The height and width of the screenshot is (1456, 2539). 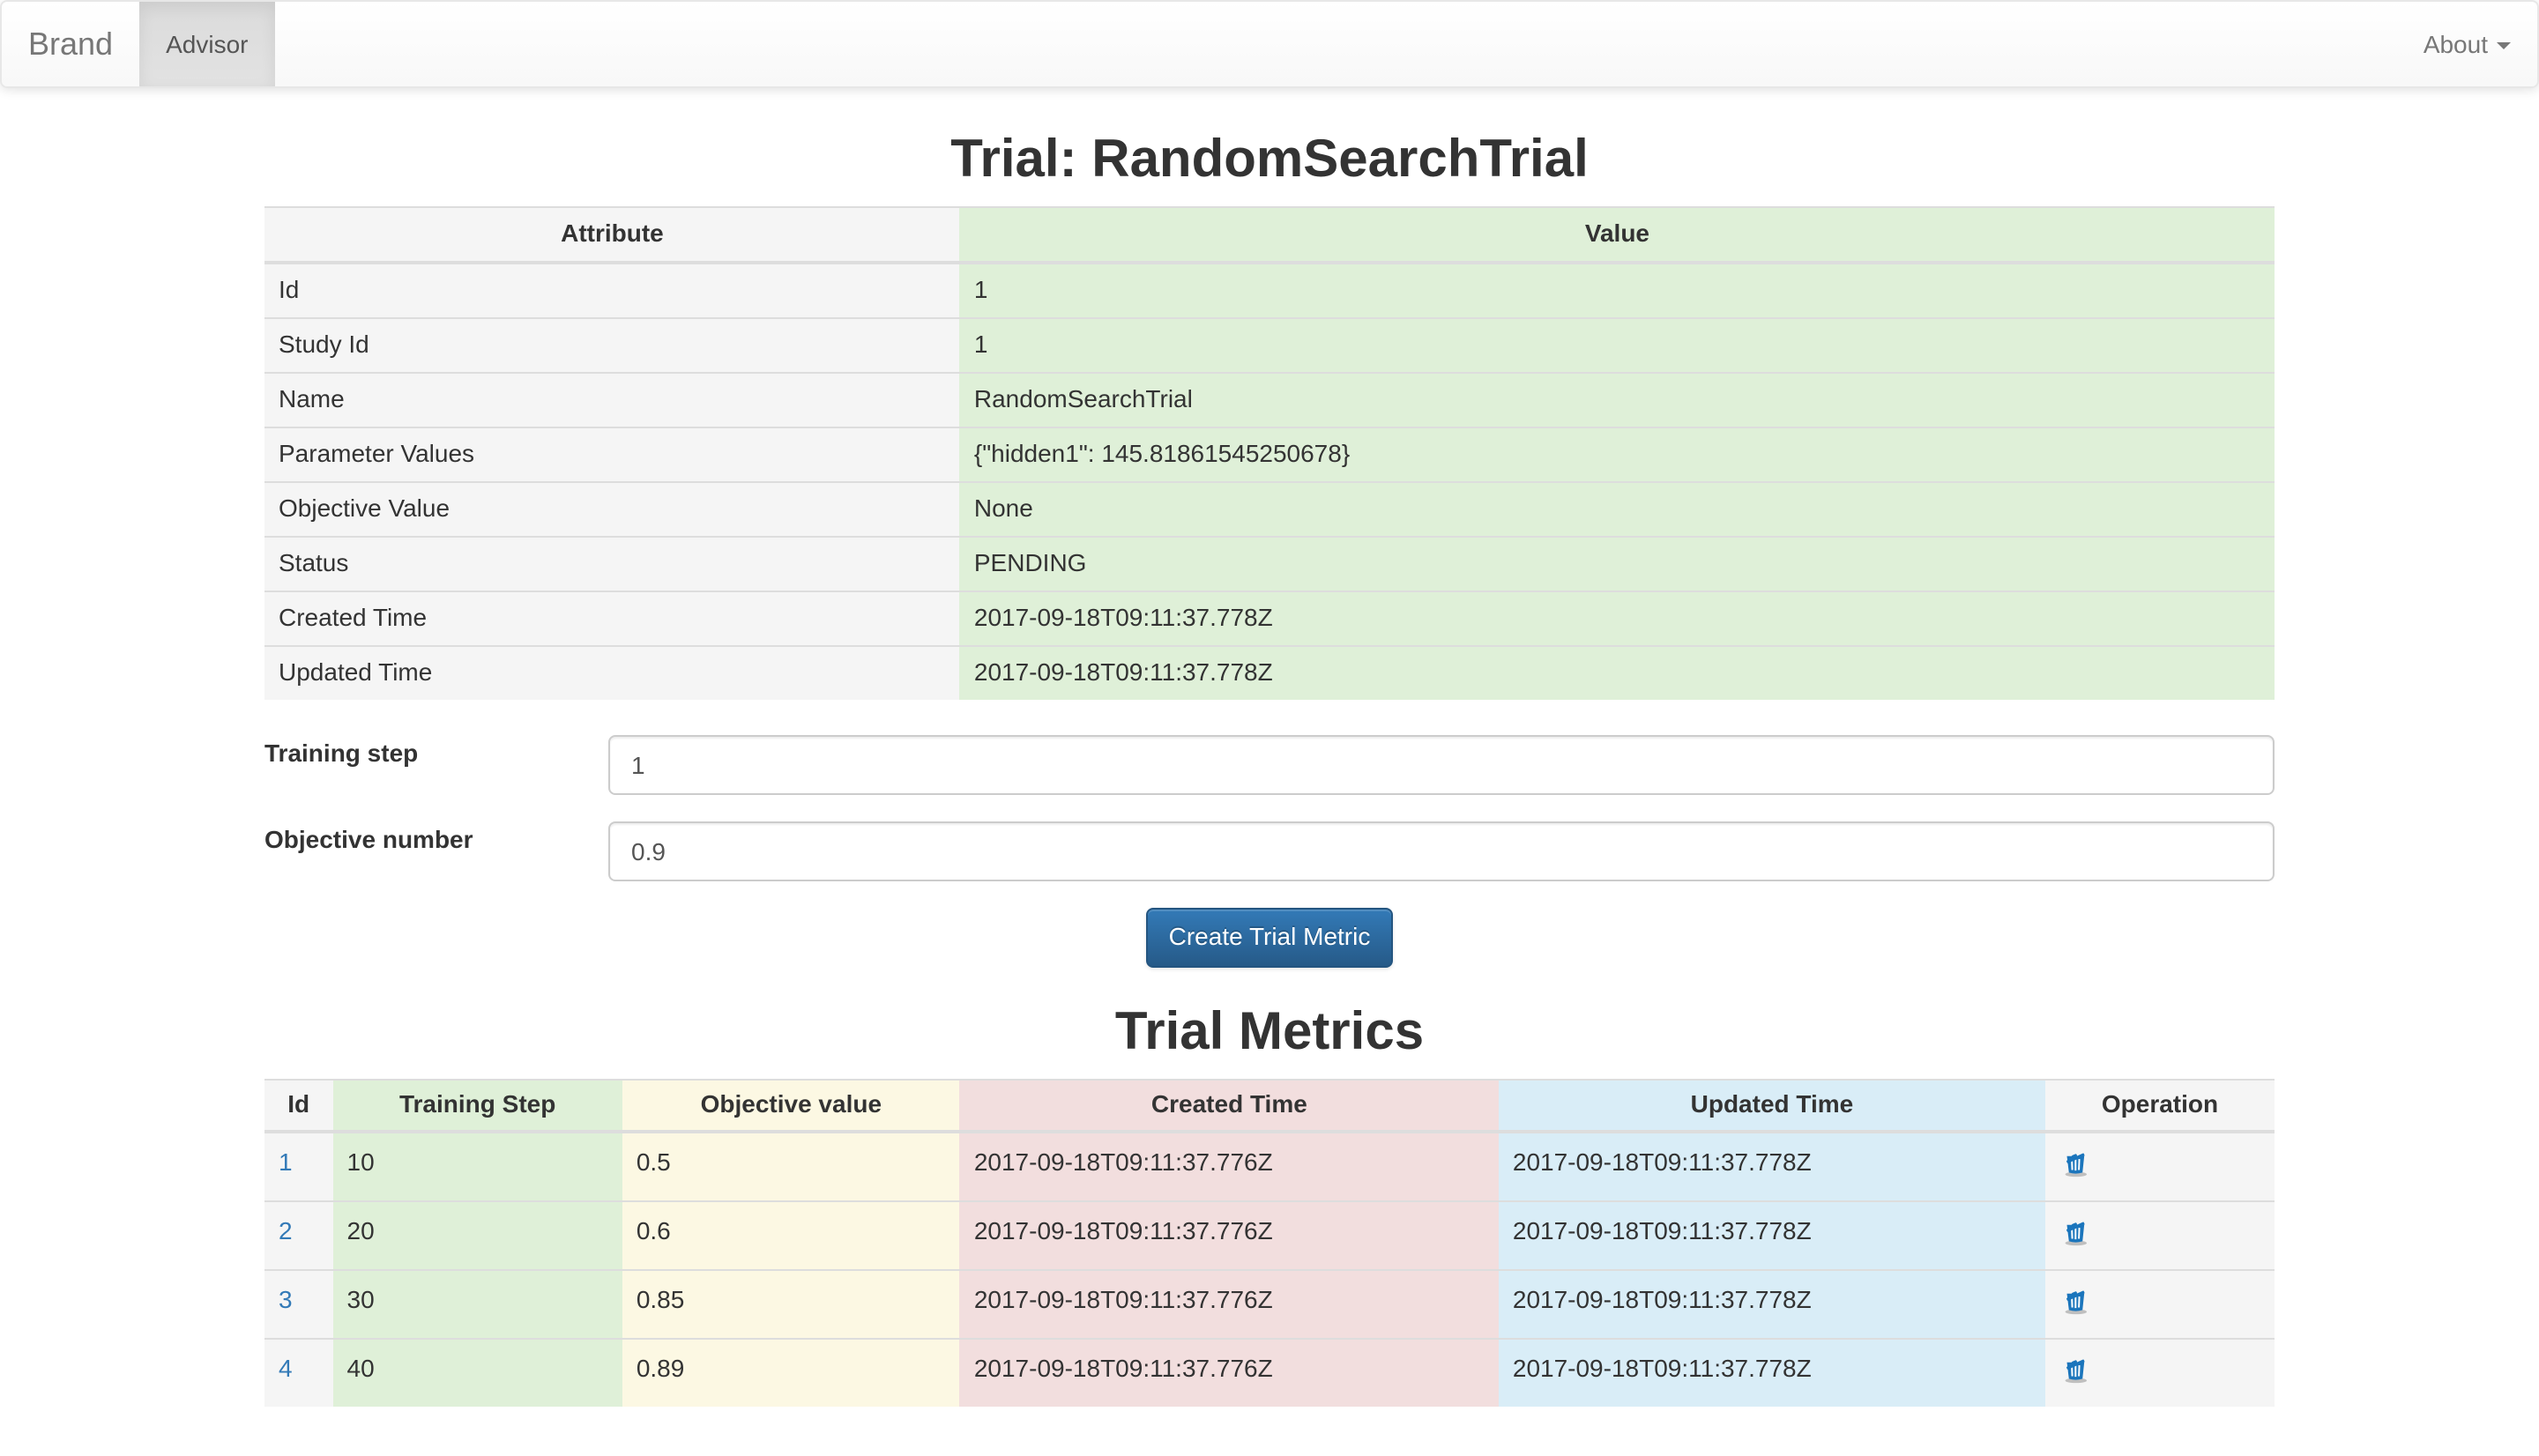 I want to click on training-step-input, so click(x=1441, y=764).